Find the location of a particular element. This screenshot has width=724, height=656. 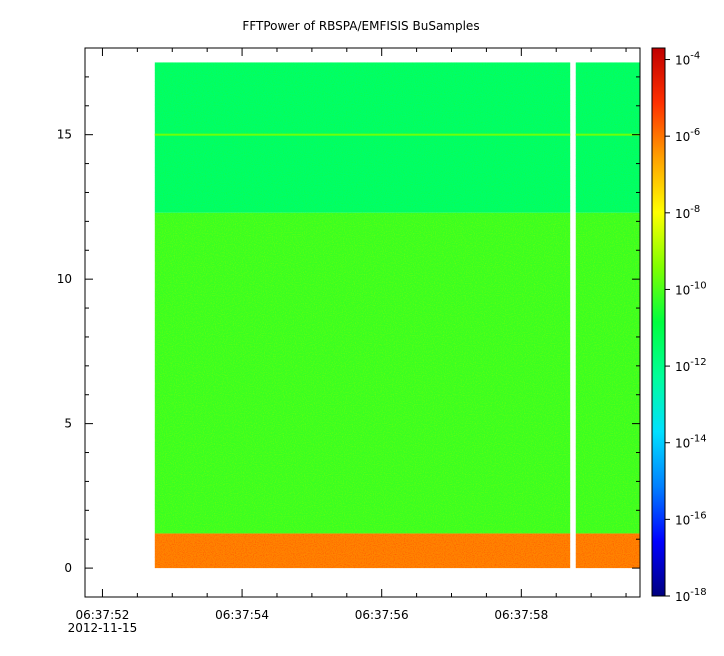

x-tick-label: 06:37:54 is located at coordinates (242, 615).